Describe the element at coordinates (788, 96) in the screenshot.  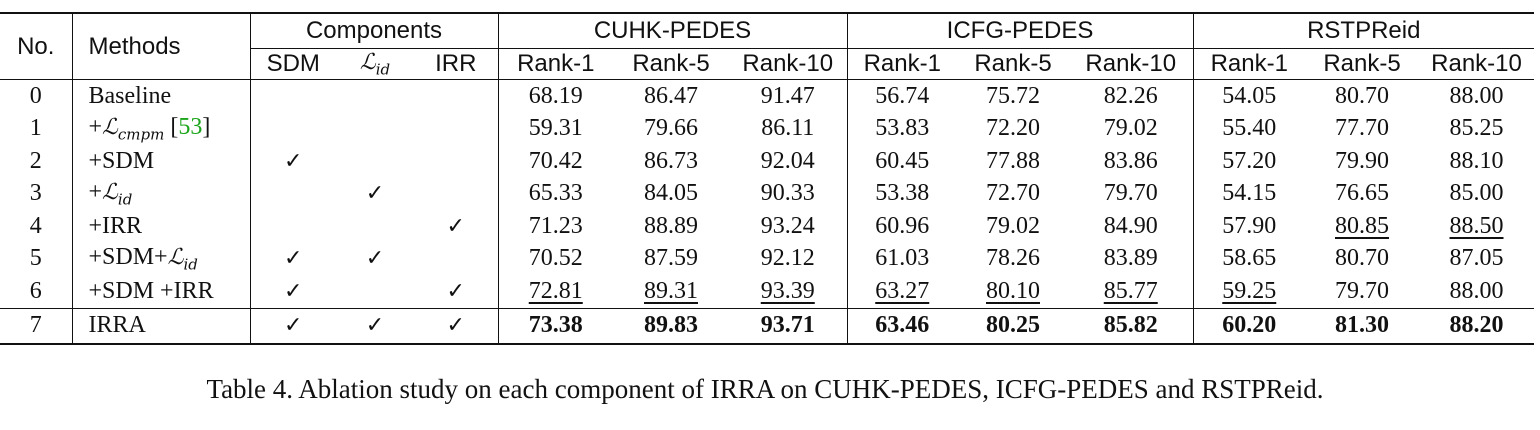
I see `metric-value: 91.47` at that location.